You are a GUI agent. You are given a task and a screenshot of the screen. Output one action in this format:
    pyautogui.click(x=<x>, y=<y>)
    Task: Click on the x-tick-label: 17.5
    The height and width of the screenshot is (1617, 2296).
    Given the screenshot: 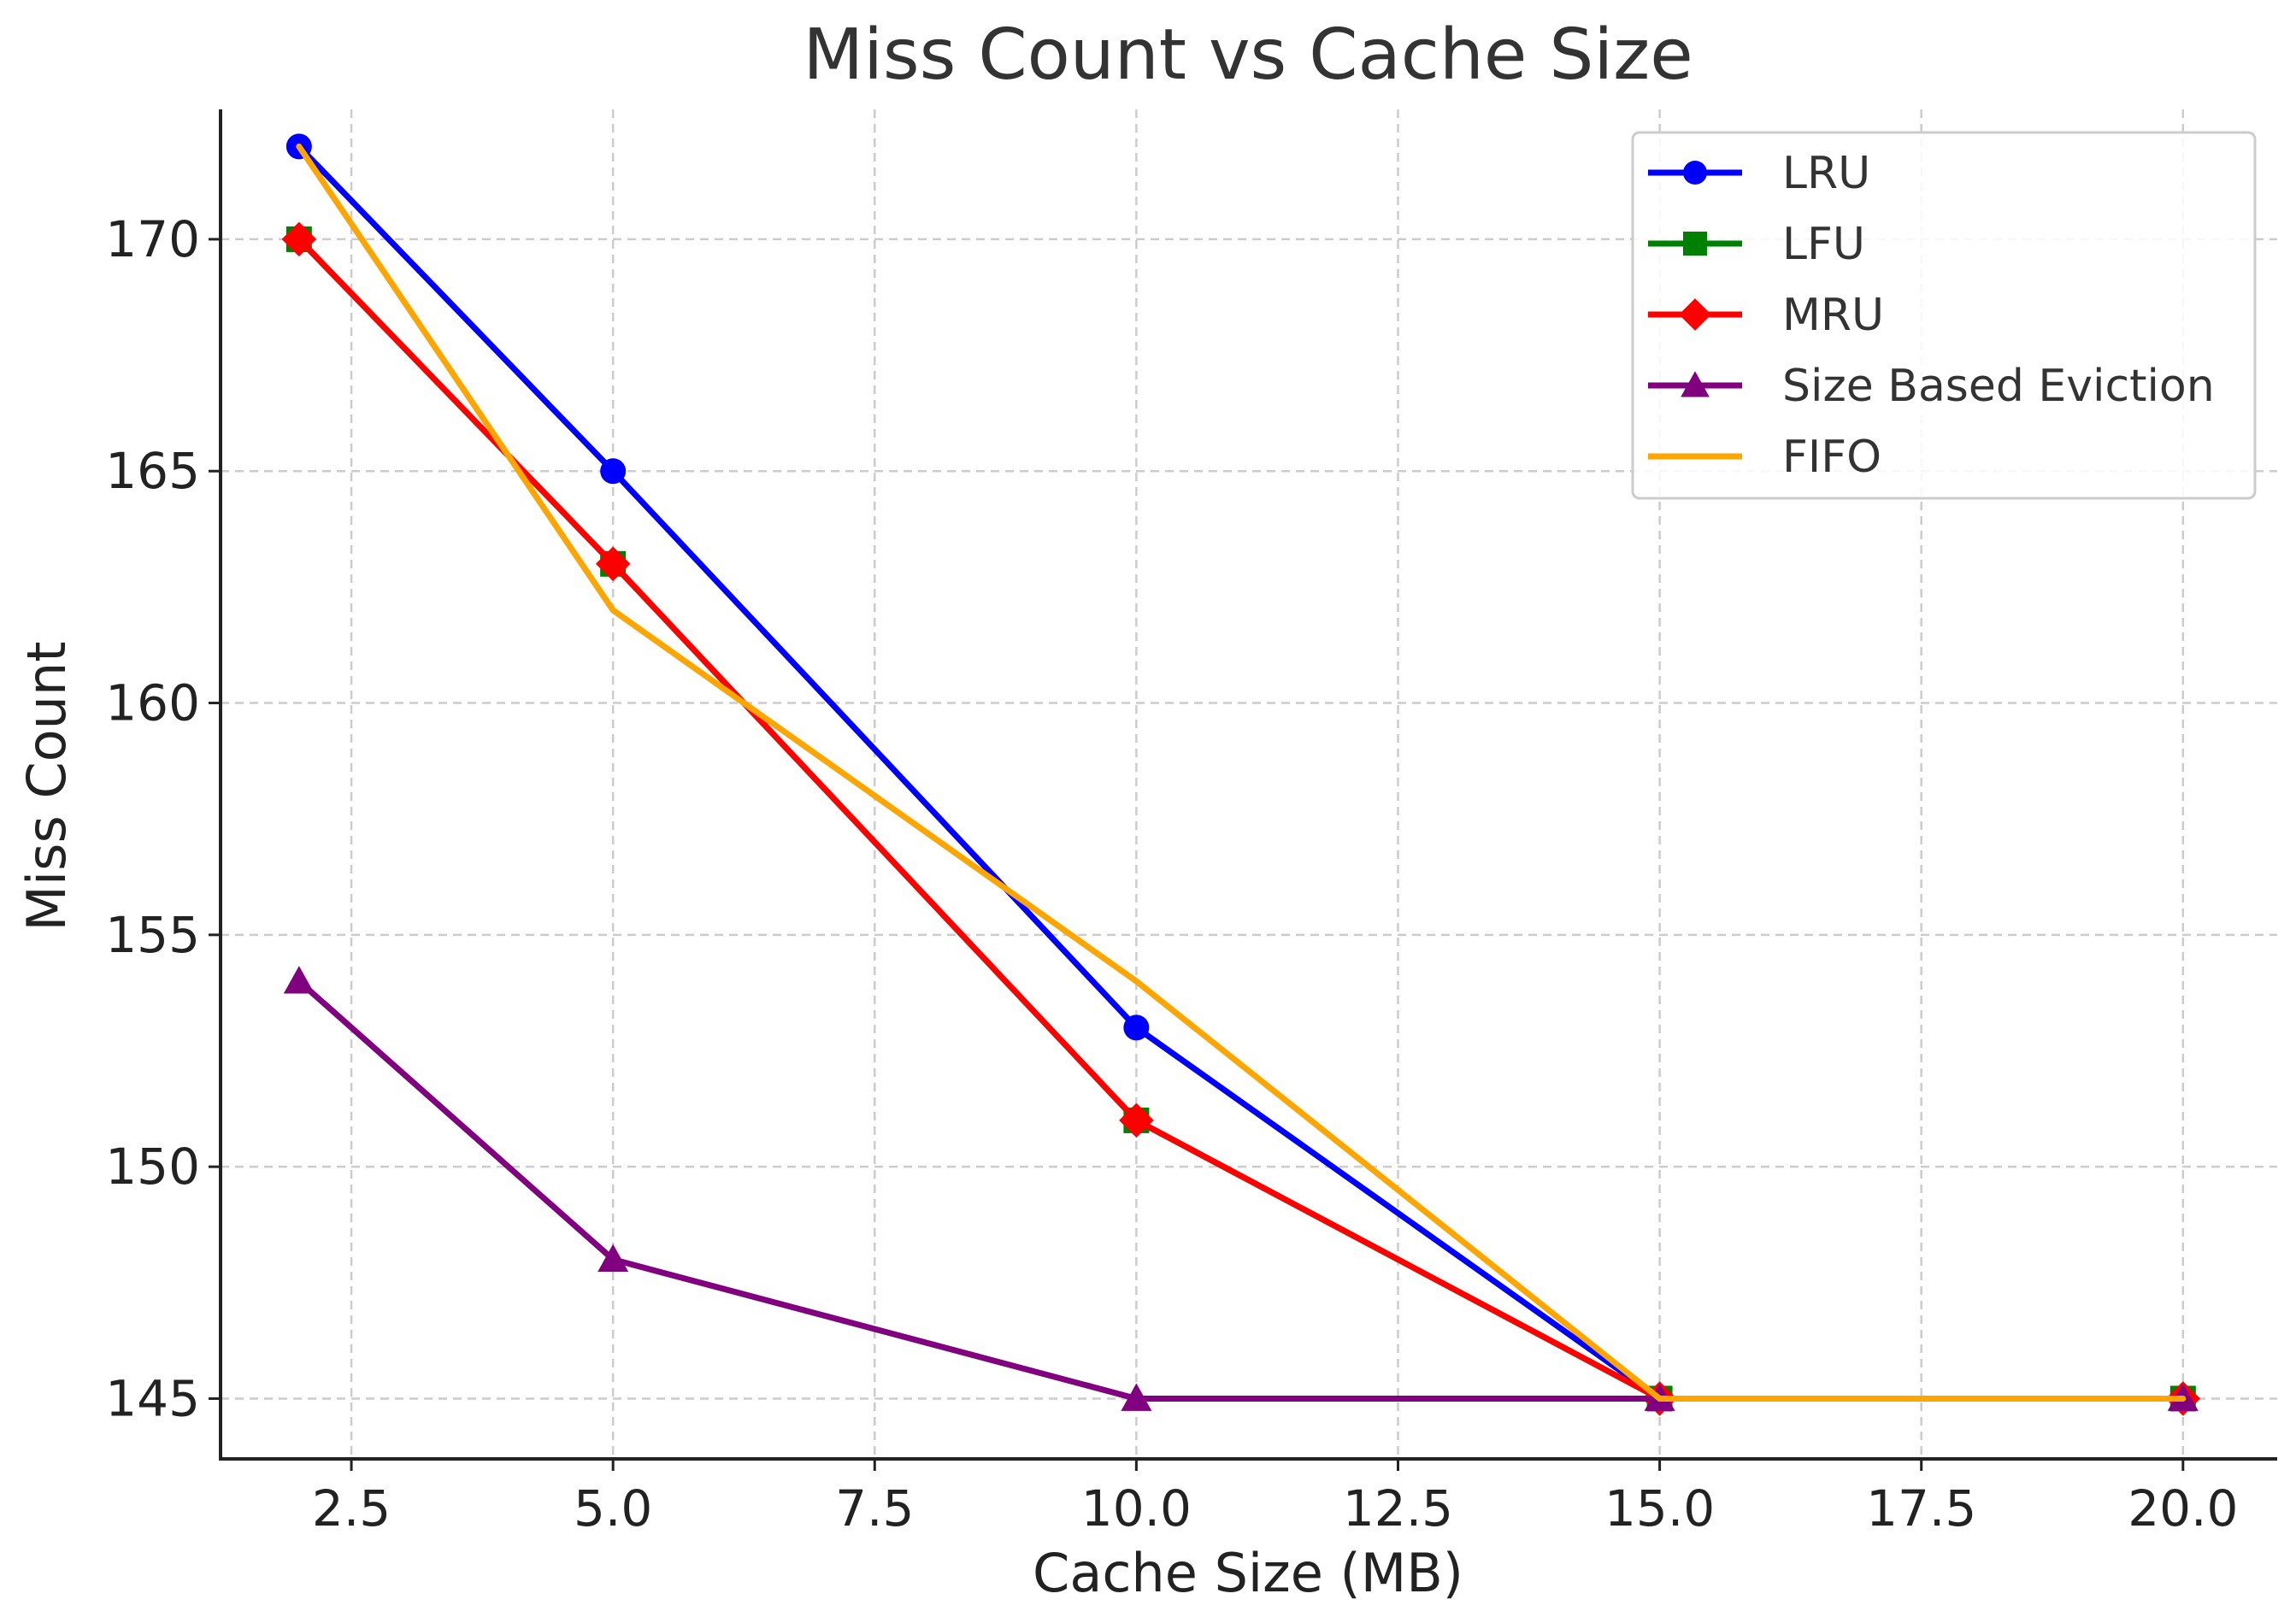 What is the action you would take?
    pyautogui.click(x=1921, y=1508)
    